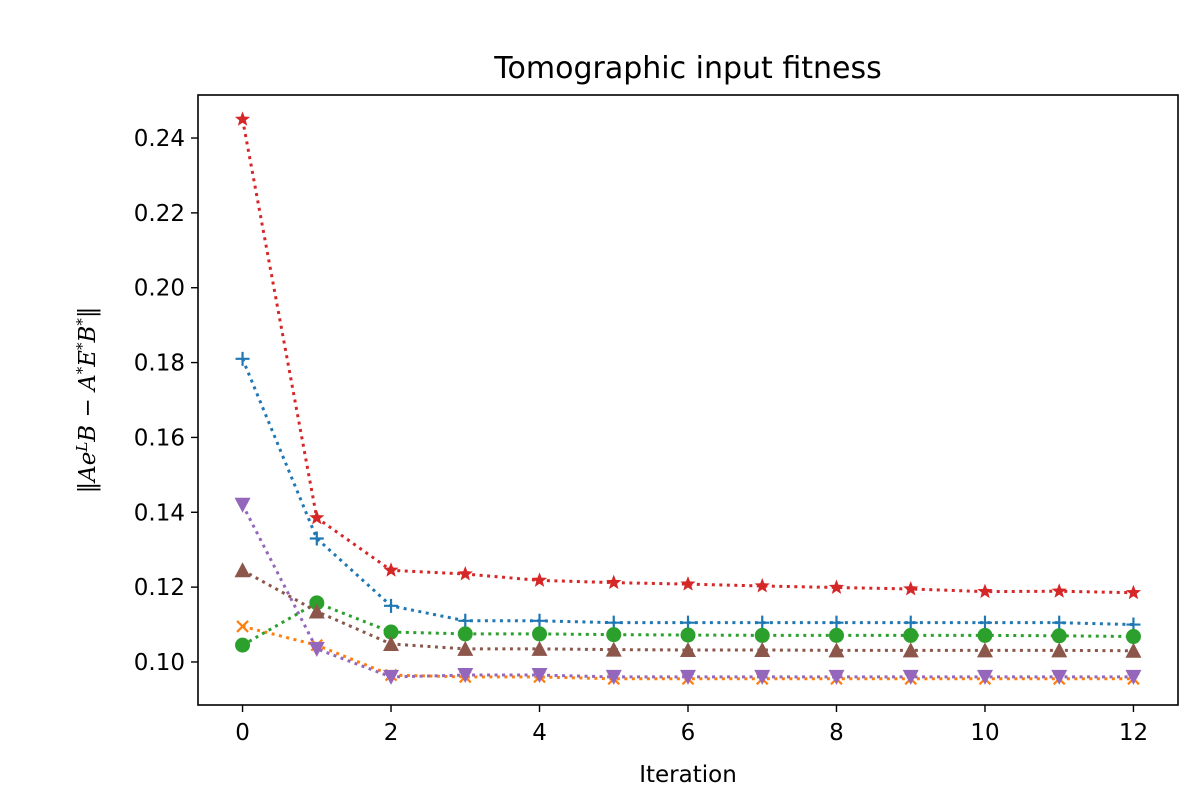 The width and height of the screenshot is (1196, 792). I want to click on y-axis-label-sup-2: *, so click(82, 370).